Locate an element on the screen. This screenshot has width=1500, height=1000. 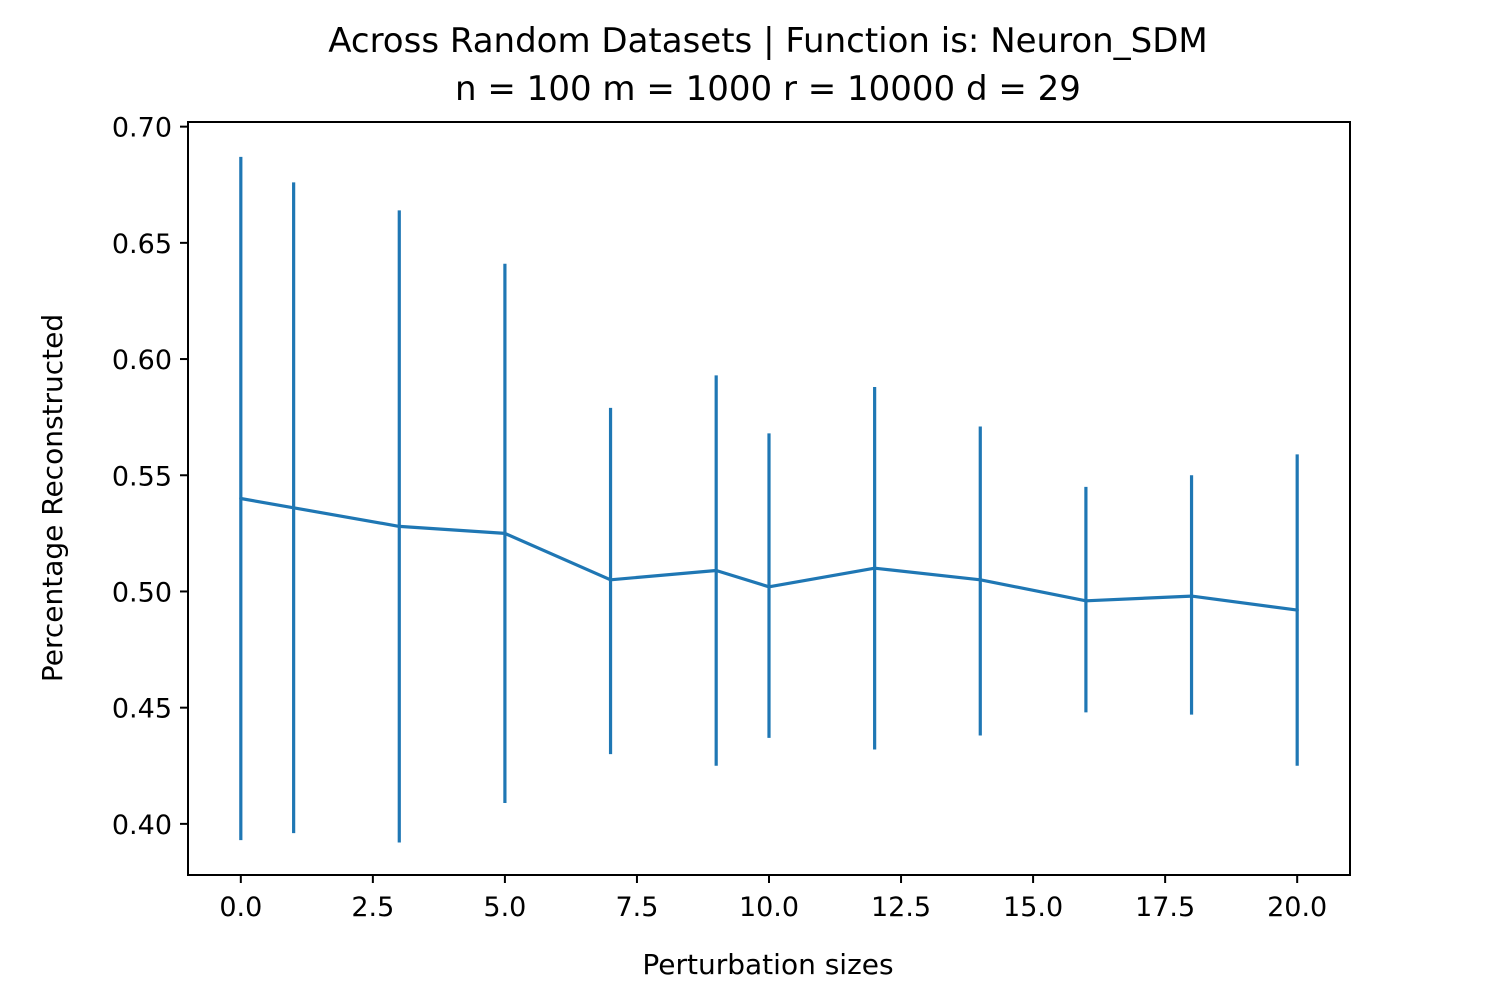
chart-subtitle: n = 100 m = 1000 r = 10000 d = 29 is located at coordinates (768, 89).